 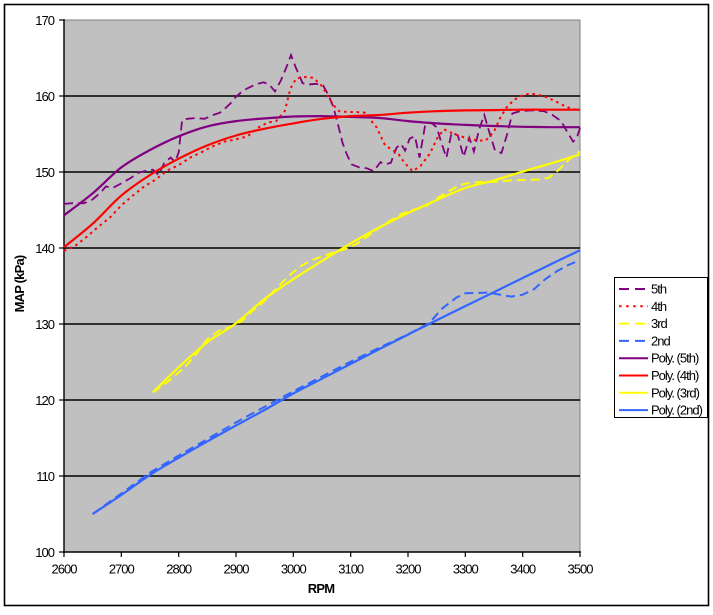 I want to click on svg-text: 120, so click(x=44, y=400).